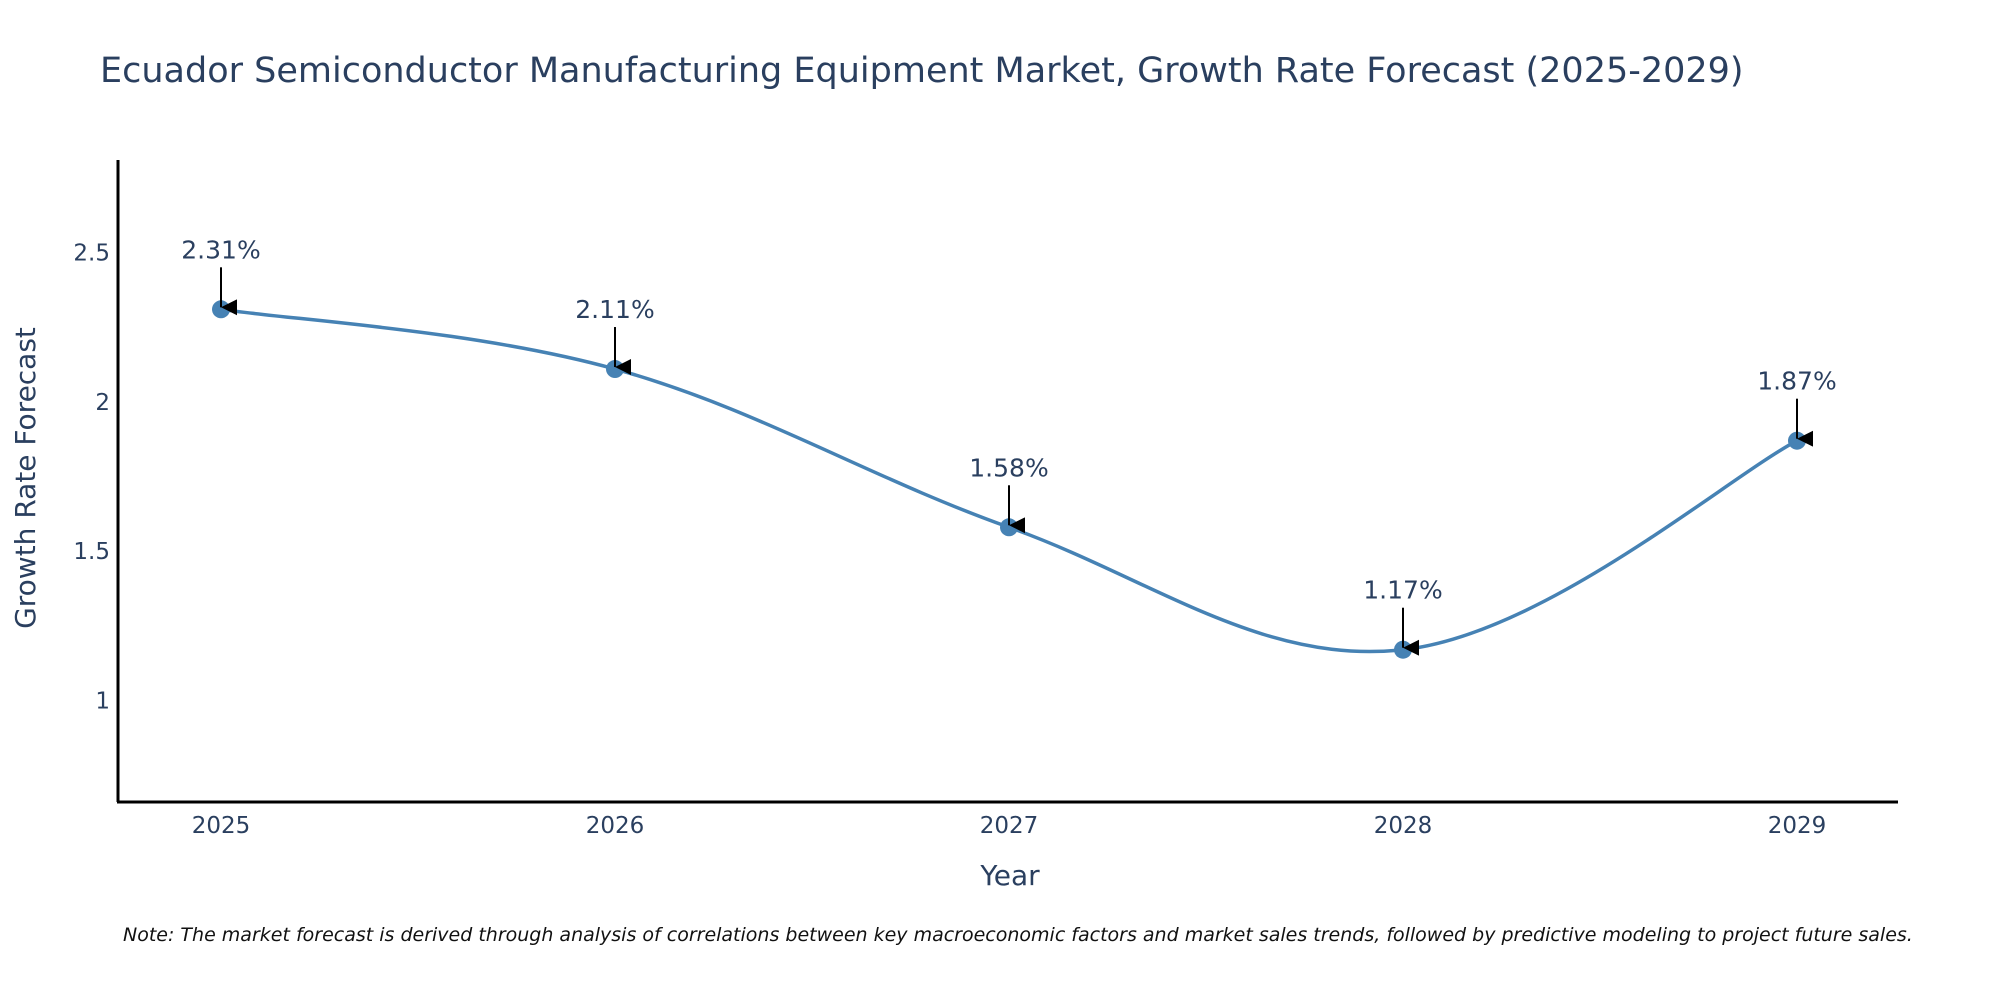  Describe the element at coordinates (1797, 826) in the screenshot. I see `x-tick-label: 2029` at that location.